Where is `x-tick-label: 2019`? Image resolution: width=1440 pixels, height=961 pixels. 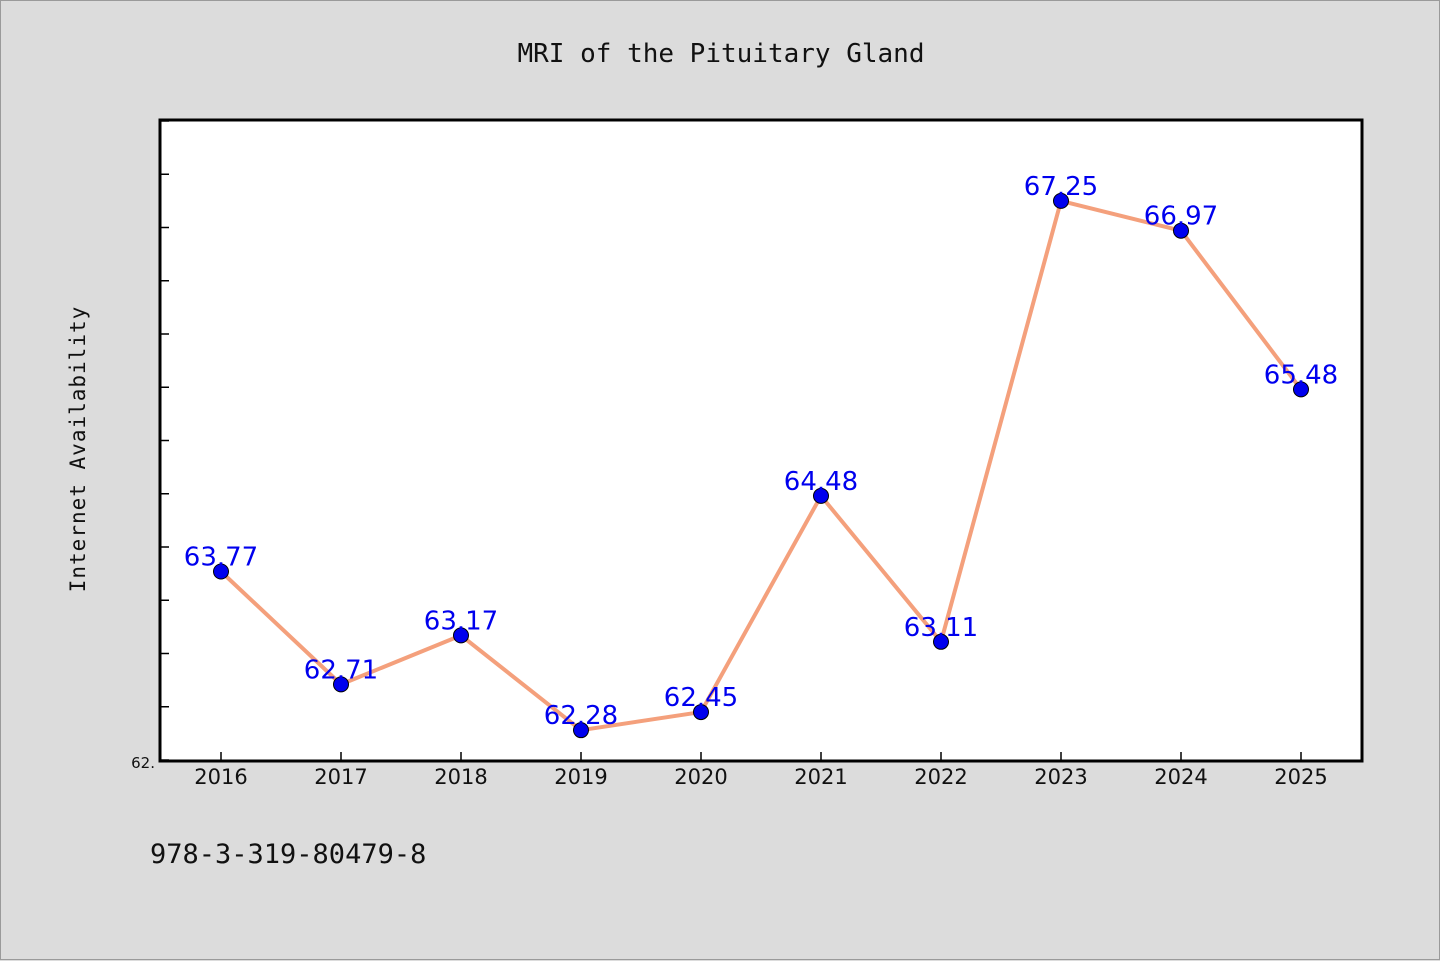
x-tick-label: 2019 is located at coordinates (580, 777).